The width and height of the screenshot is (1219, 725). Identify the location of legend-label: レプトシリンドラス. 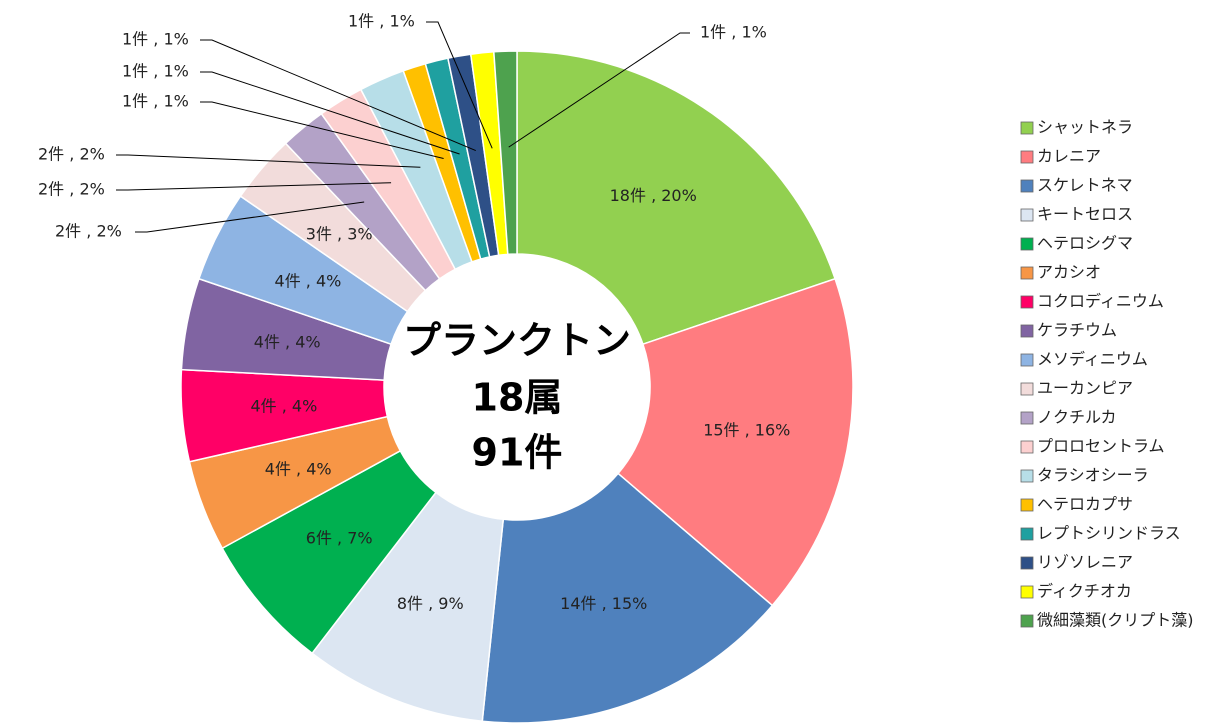
(1109, 533).